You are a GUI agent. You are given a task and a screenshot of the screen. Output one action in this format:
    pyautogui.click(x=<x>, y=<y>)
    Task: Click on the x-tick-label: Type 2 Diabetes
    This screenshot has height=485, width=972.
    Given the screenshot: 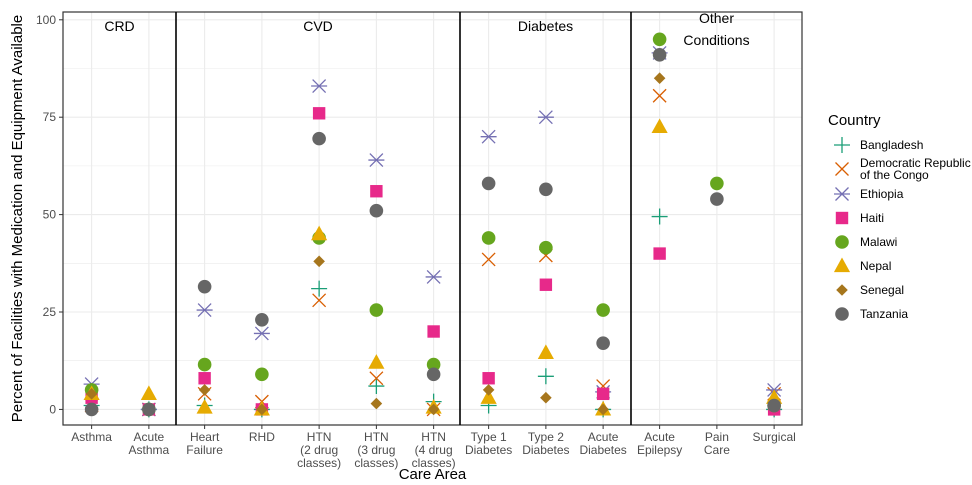 What is the action you would take?
    pyautogui.click(x=545, y=443)
    